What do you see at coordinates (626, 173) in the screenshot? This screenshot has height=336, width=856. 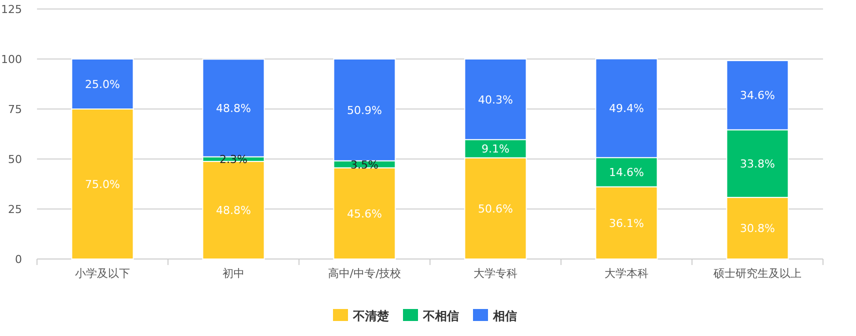 I see `data-label: 14.6%` at bounding box center [626, 173].